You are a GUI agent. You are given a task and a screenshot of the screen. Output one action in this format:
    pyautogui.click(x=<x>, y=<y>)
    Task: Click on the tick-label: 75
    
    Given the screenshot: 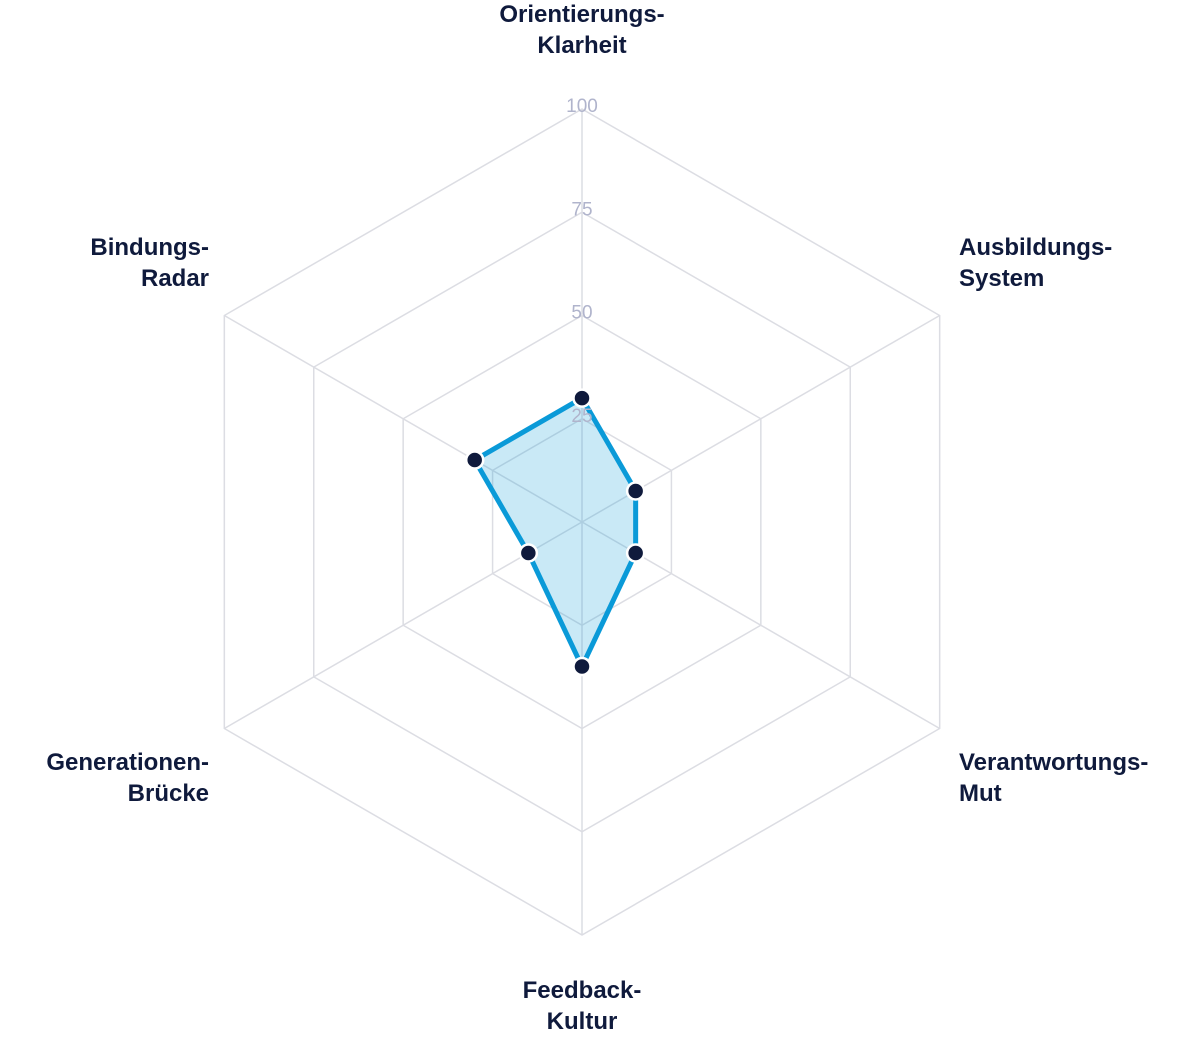 What is the action you would take?
    pyautogui.click(x=581, y=209)
    